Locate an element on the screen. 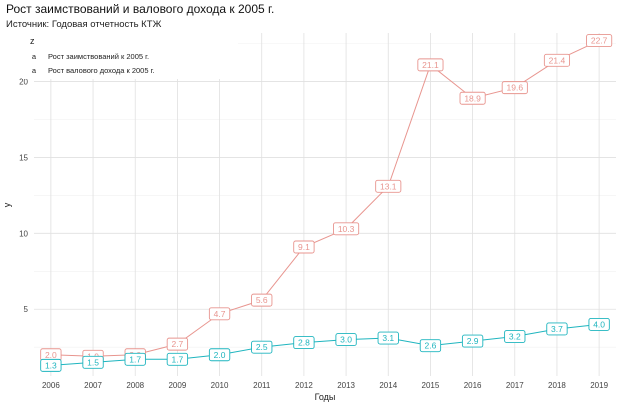 This screenshot has height=405, width=624. data-label: 2.8 is located at coordinates (304, 343).